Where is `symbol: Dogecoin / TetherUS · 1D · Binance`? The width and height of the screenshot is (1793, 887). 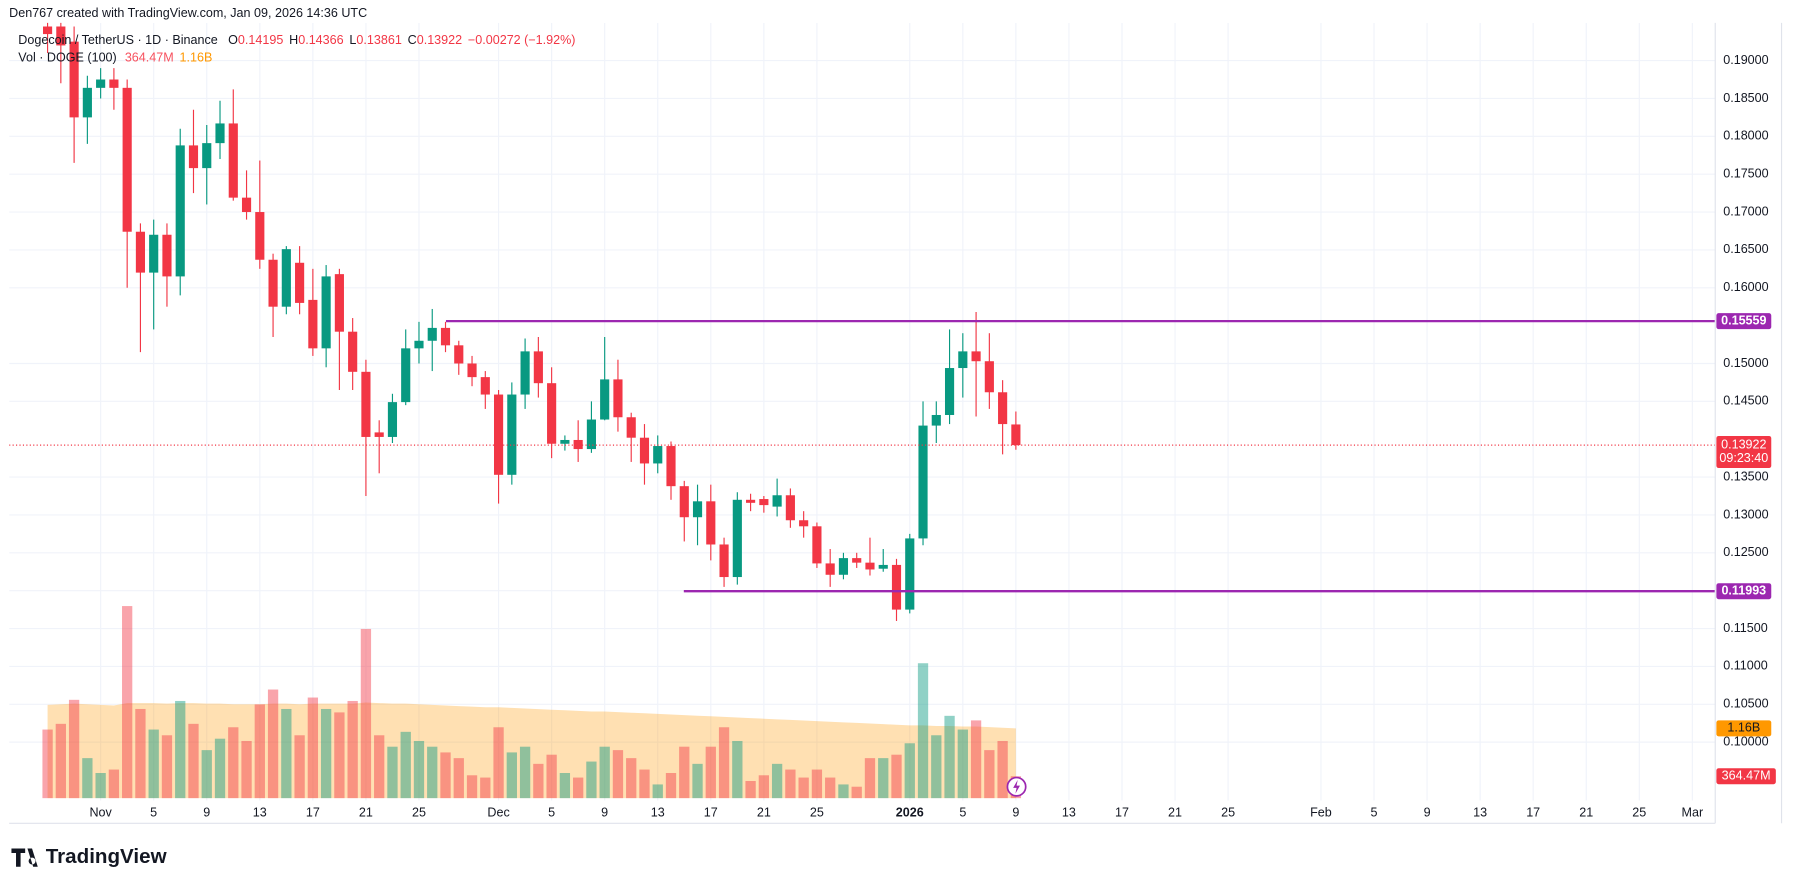
symbol: Dogecoin / TetherUS · 1D · Binance is located at coordinates (117, 40).